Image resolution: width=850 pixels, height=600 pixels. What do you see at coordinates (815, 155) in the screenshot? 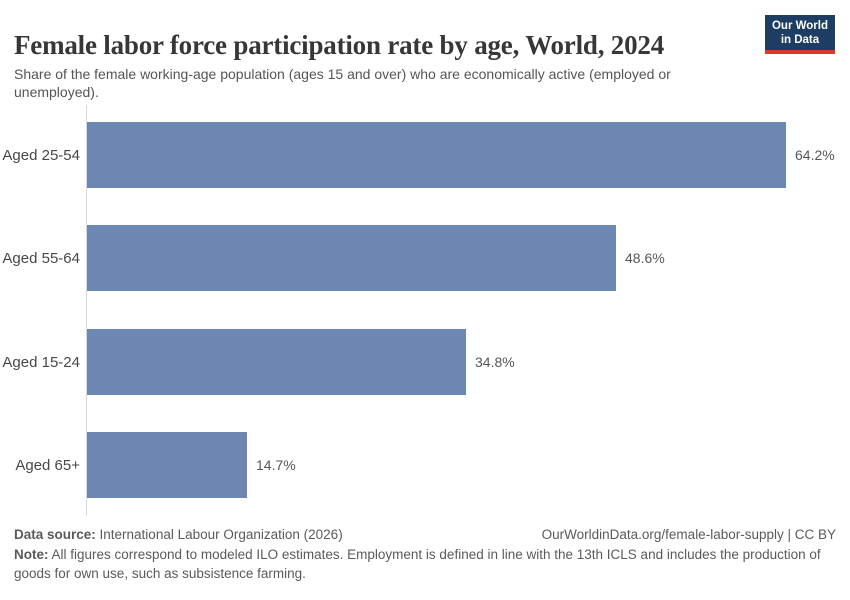
I see `value-label: 64.2%` at bounding box center [815, 155].